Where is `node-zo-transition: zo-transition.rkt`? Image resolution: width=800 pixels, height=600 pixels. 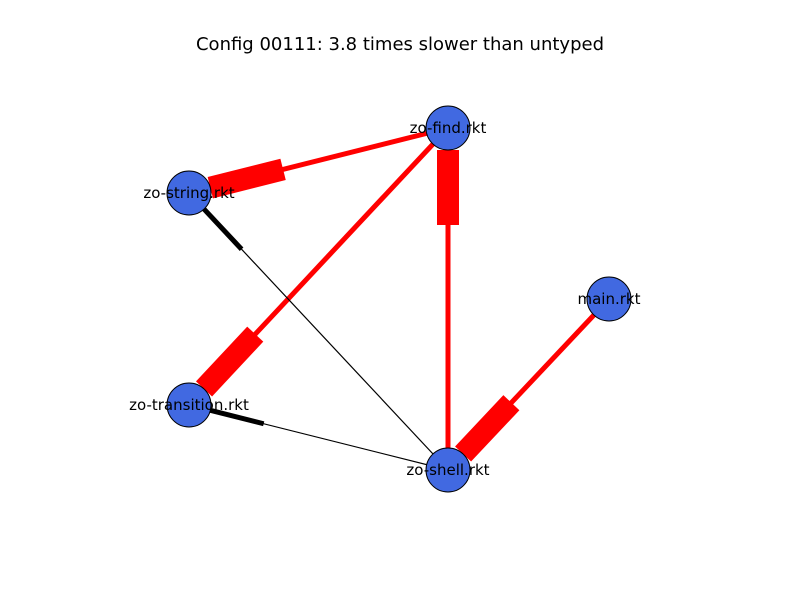 node-zo-transition: zo-transition.rkt is located at coordinates (189, 405).